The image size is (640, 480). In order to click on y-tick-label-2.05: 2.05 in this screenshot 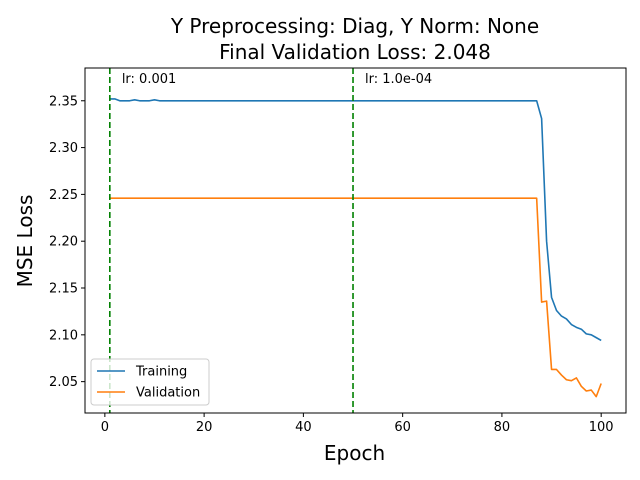, I will do `click(63, 382)`.